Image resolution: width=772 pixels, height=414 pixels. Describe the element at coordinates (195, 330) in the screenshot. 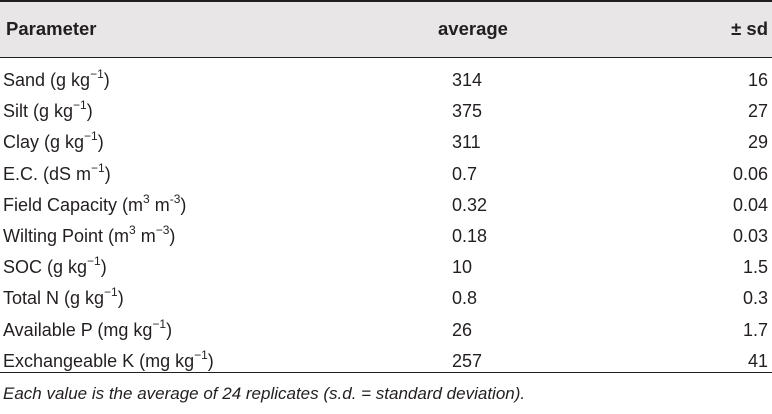

I see `parameter-cell: Available P (mg kg−1)` at that location.